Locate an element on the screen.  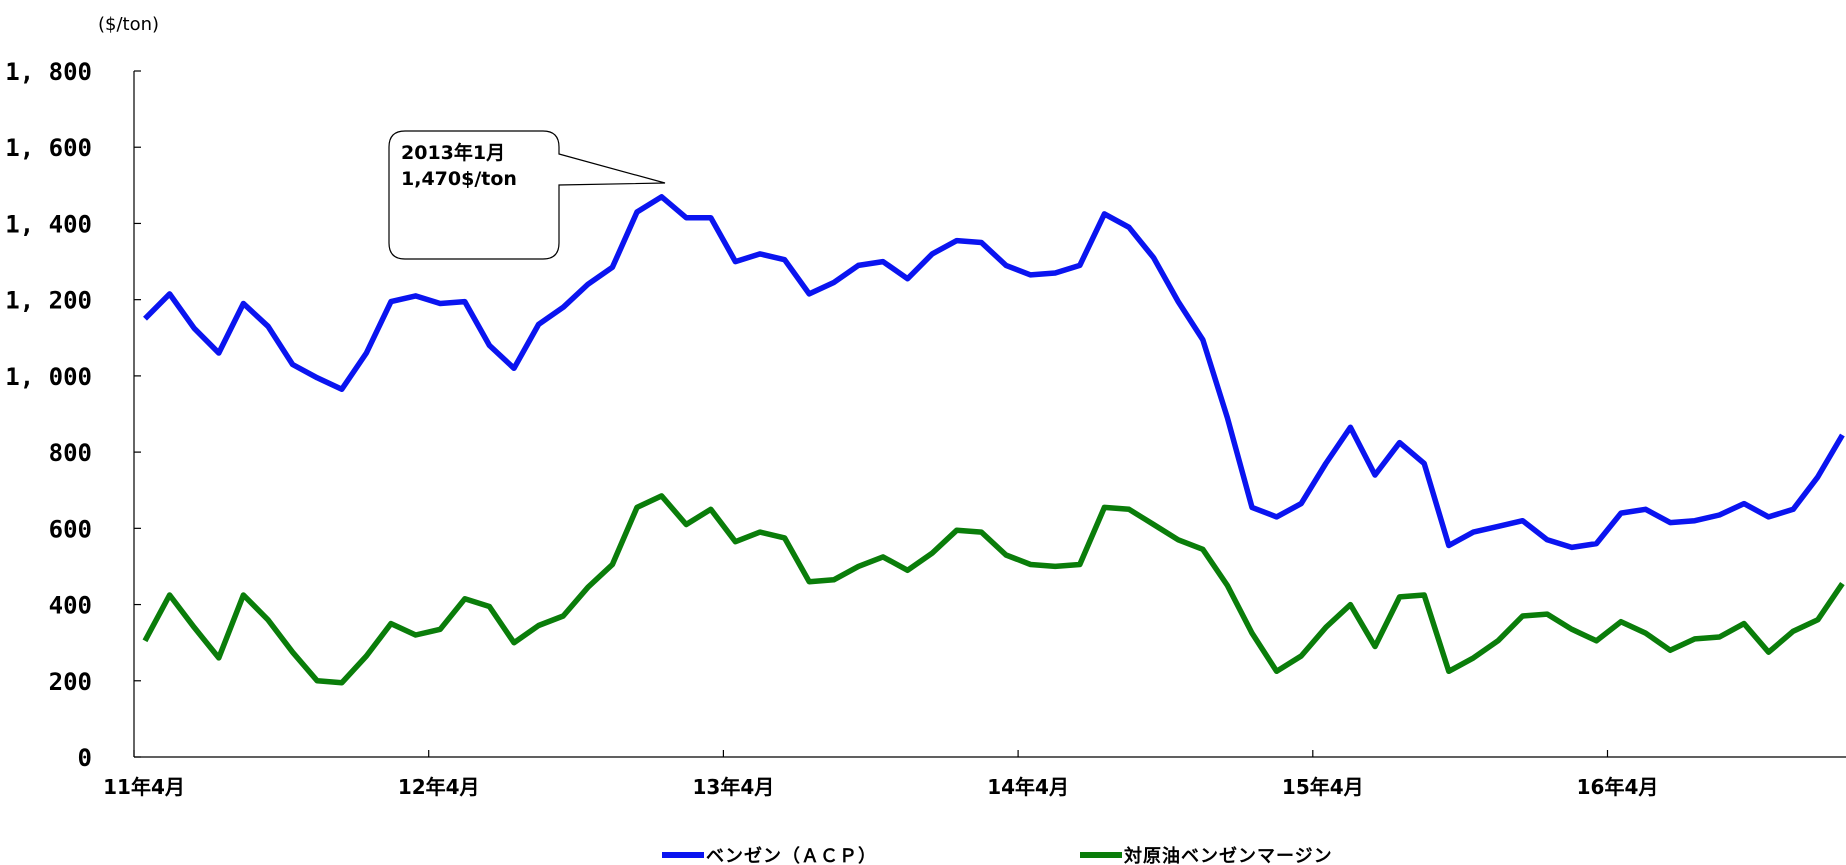
y-tick-label: 1, 400 is located at coordinates (48, 224).